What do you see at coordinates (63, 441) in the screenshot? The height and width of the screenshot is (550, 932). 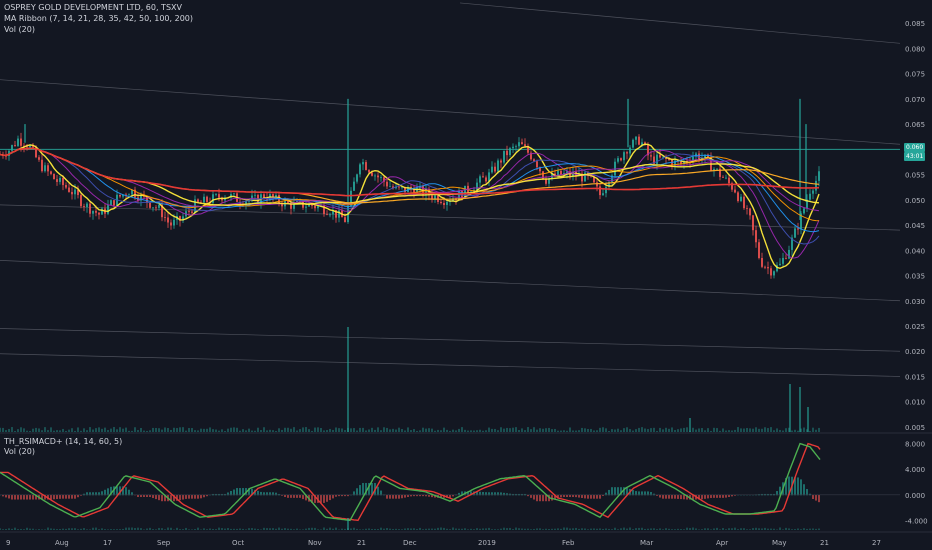 I see `indicator-legend: TH_RSIMACD+ (14, 14, 60, 5)` at bounding box center [63, 441].